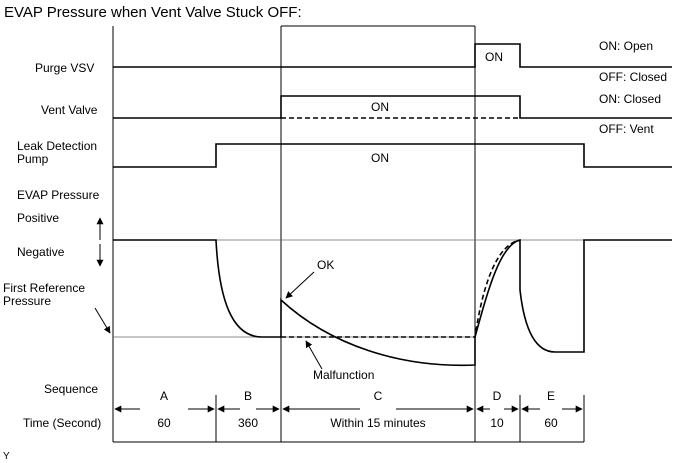  I want to click on sequence-label: Sequence, so click(71, 389).